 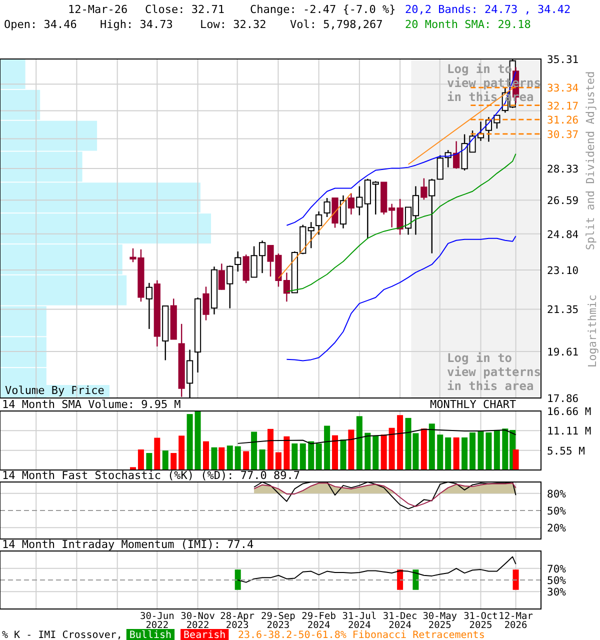 I want to click on y-tick-label: 11.11 M, so click(x=569, y=432).